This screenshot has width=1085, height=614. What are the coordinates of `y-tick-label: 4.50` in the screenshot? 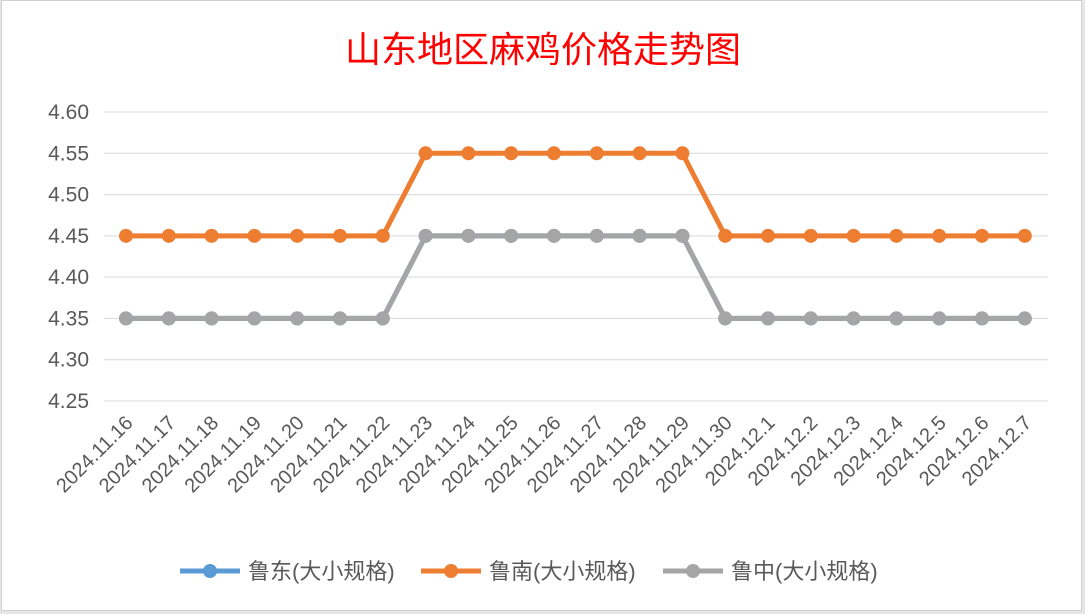 It's located at (68, 195).